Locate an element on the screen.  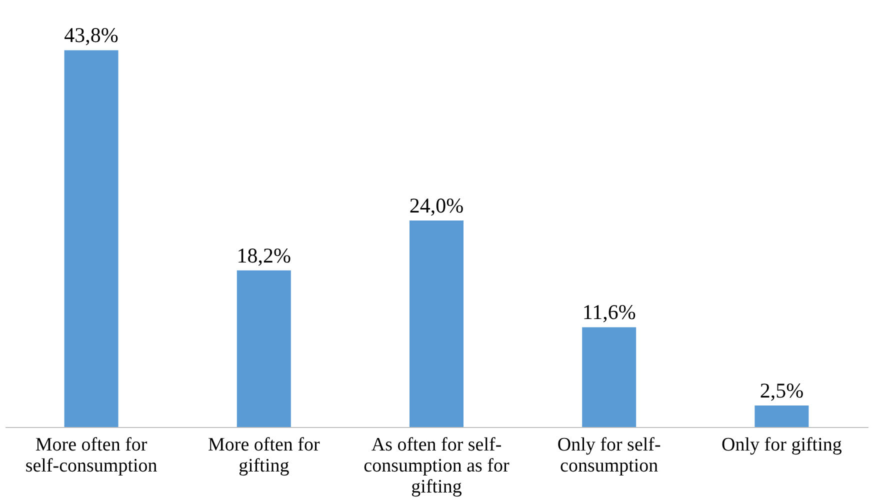
data-label: 43,8% is located at coordinates (91, 35).